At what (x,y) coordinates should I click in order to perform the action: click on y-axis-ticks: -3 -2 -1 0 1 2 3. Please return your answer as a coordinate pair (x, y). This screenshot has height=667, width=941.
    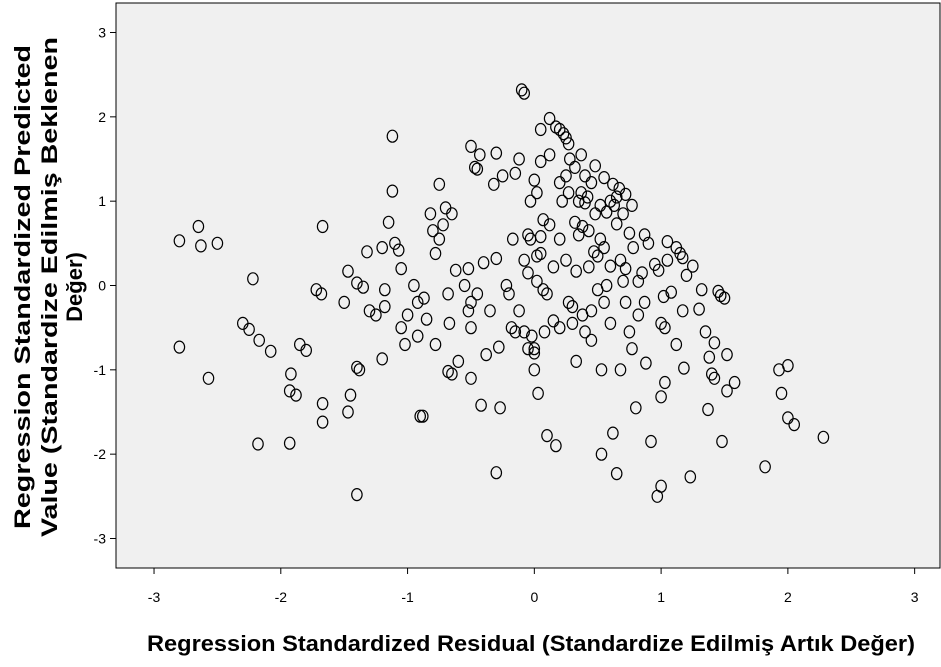
    Looking at the image, I should click on (105, 285).